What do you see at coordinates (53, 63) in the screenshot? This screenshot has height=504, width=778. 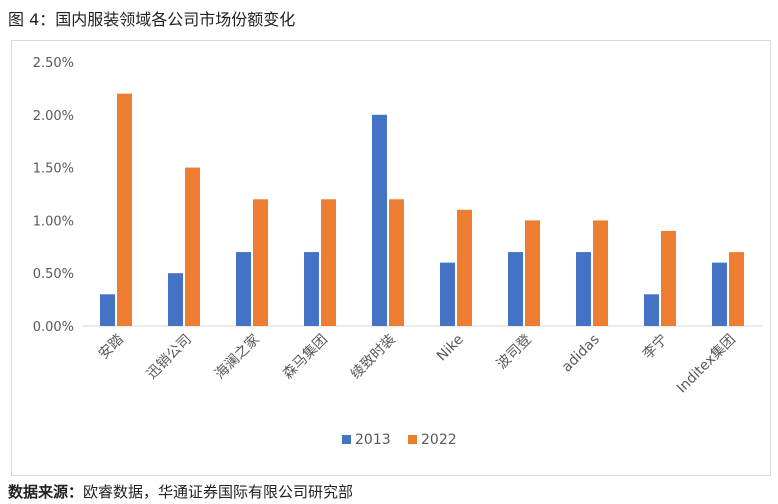 I see `y-tick-label: 2.50%` at bounding box center [53, 63].